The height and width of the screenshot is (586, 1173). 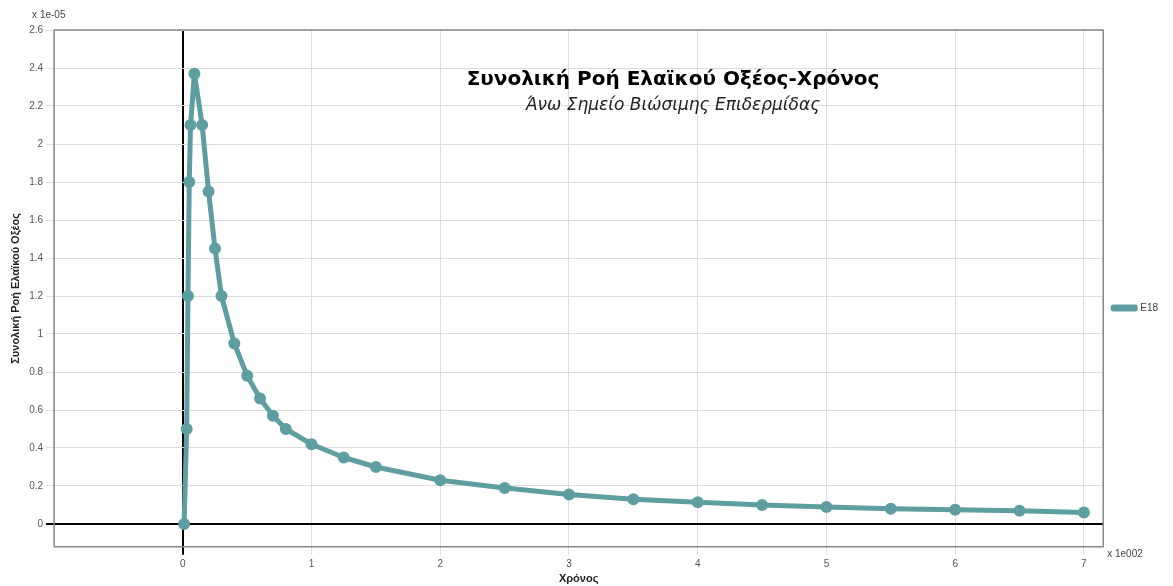 What do you see at coordinates (36, 447) in the screenshot?
I see `y-tick-label: 0.4` at bounding box center [36, 447].